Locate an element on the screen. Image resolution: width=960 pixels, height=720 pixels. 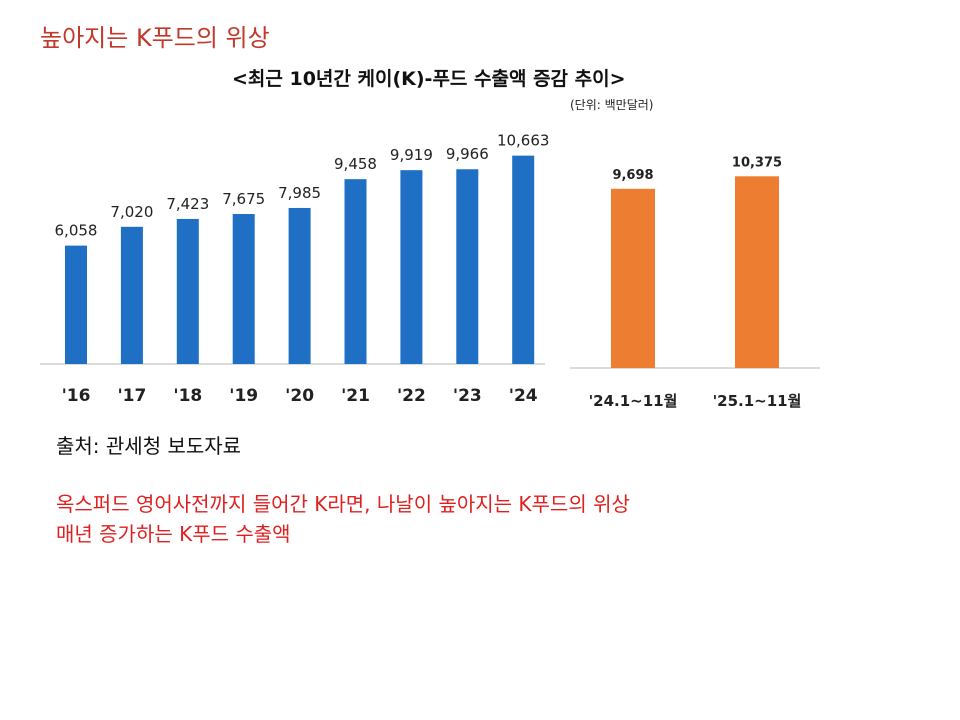
headline-line-1: 옥스퍼드 영어사전까지 들어간 K라면, 나날이 높아지는 K푸드의 위상 is located at coordinates (343, 504).